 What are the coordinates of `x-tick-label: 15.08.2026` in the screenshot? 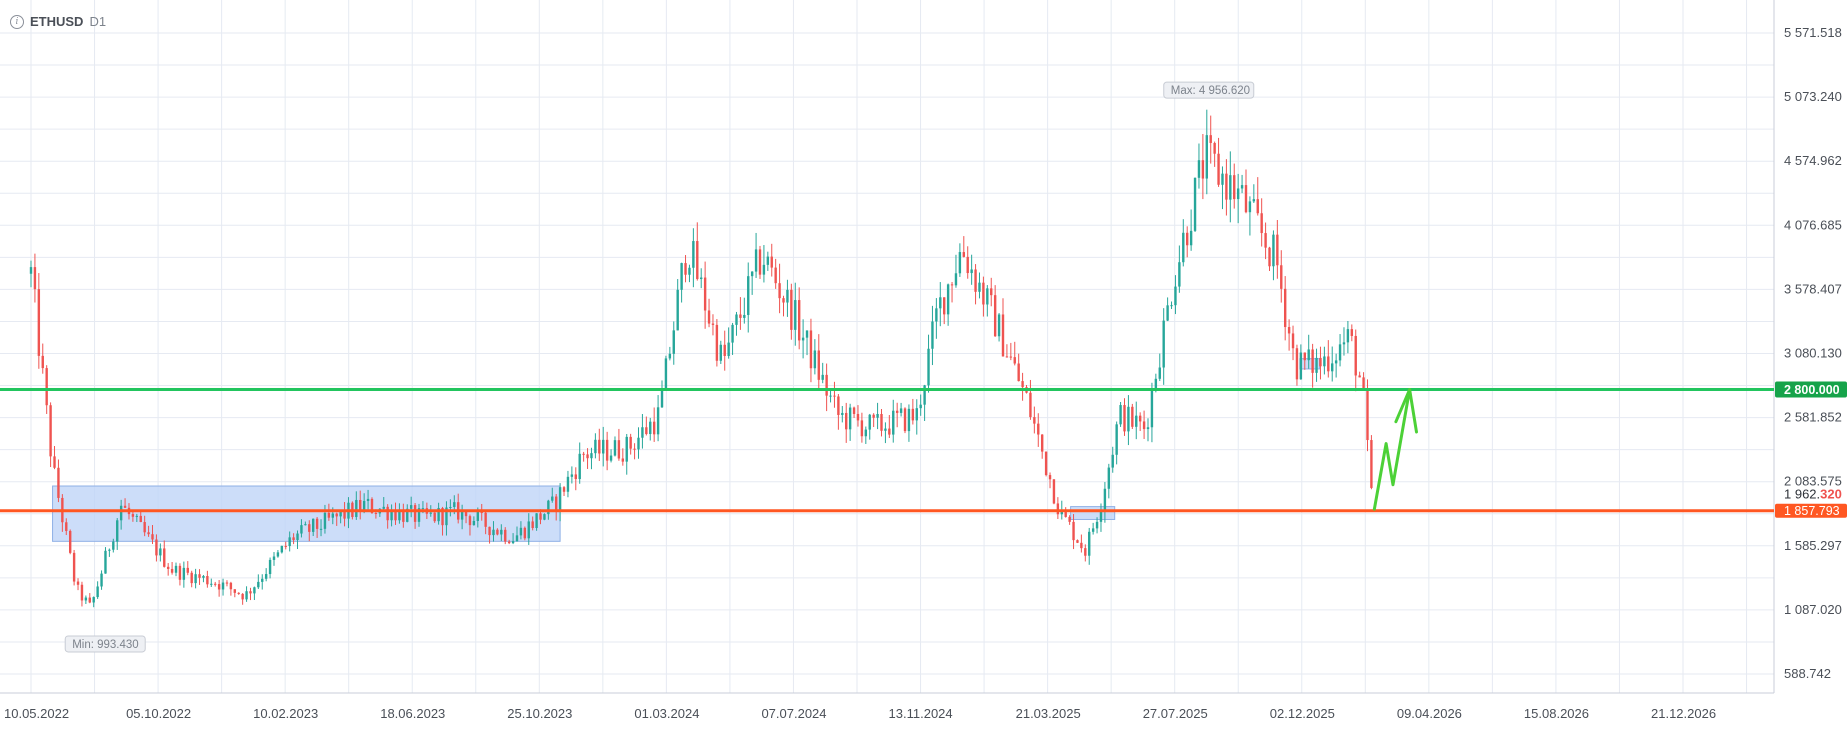 It's located at (1556, 713).